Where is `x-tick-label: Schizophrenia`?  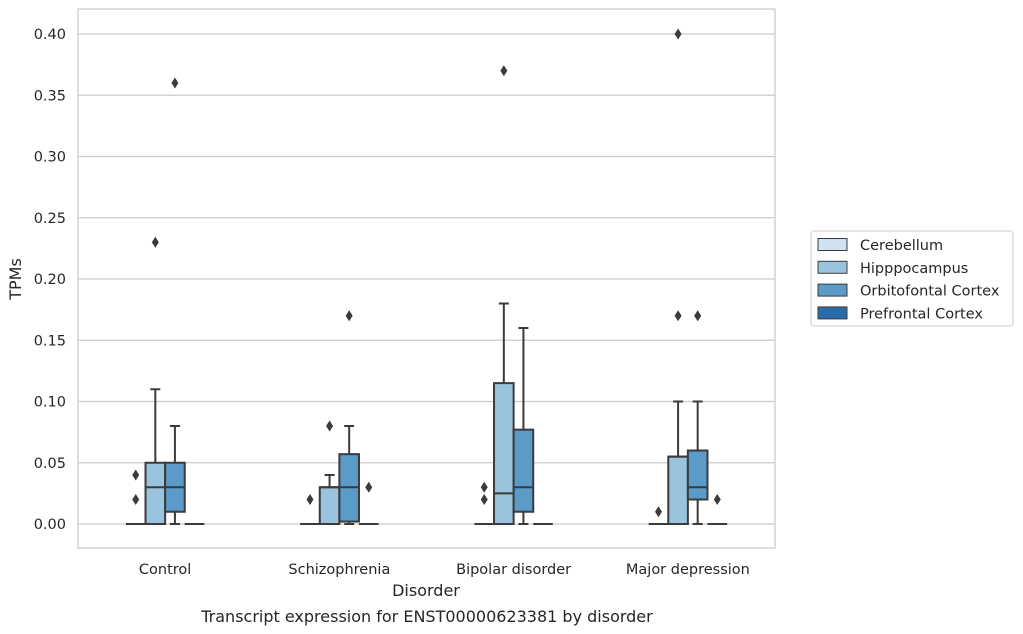
x-tick-label: Schizophrenia is located at coordinates (339, 570).